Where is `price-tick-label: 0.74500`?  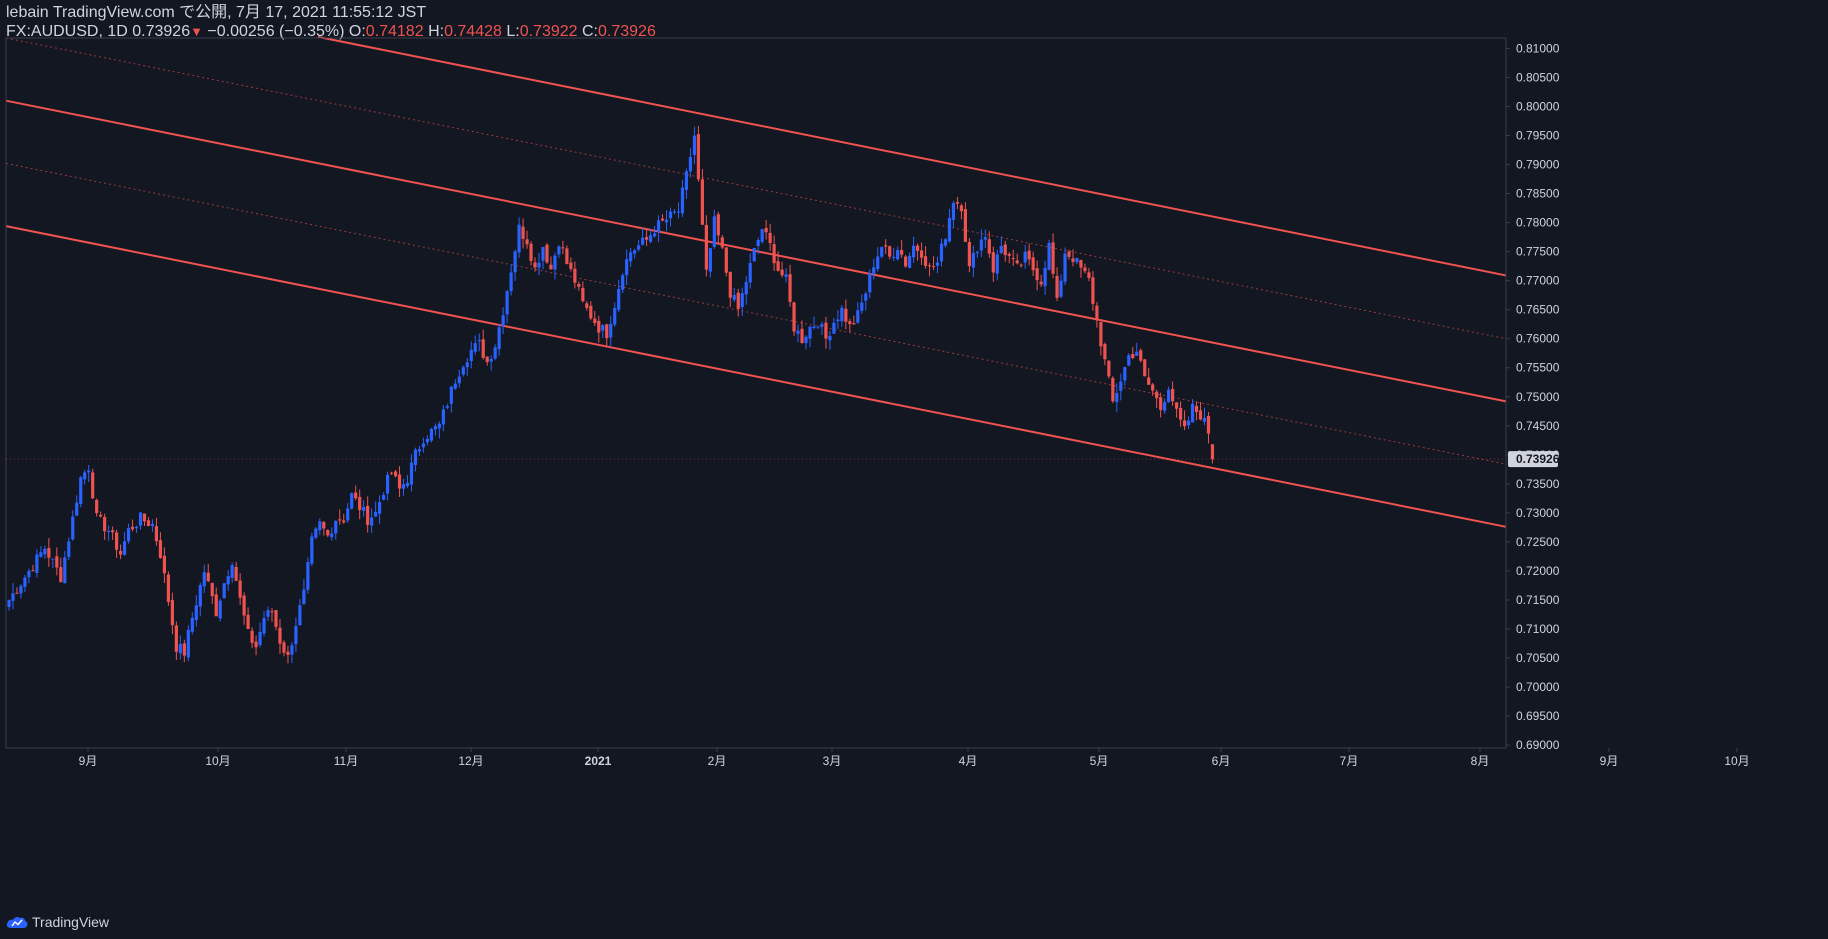 price-tick-label: 0.74500 is located at coordinates (1538, 426).